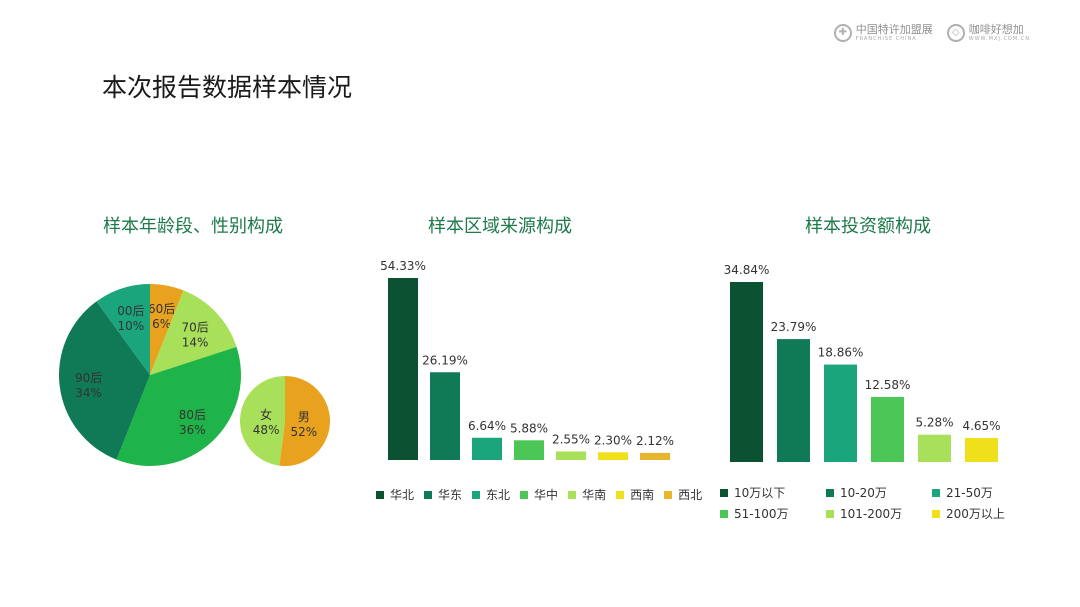 The height and width of the screenshot is (607, 1080). Describe the element at coordinates (529, 428) in the screenshot. I see `bar2-value-label-3: 5.88%` at that location.